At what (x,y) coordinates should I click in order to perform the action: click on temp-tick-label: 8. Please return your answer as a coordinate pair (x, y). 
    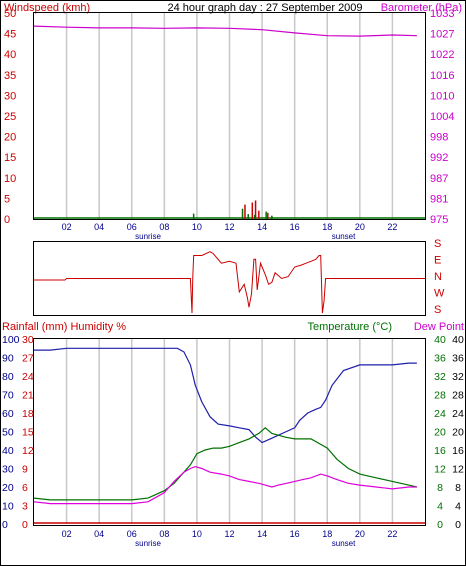
    Looking at the image, I should click on (440, 488).